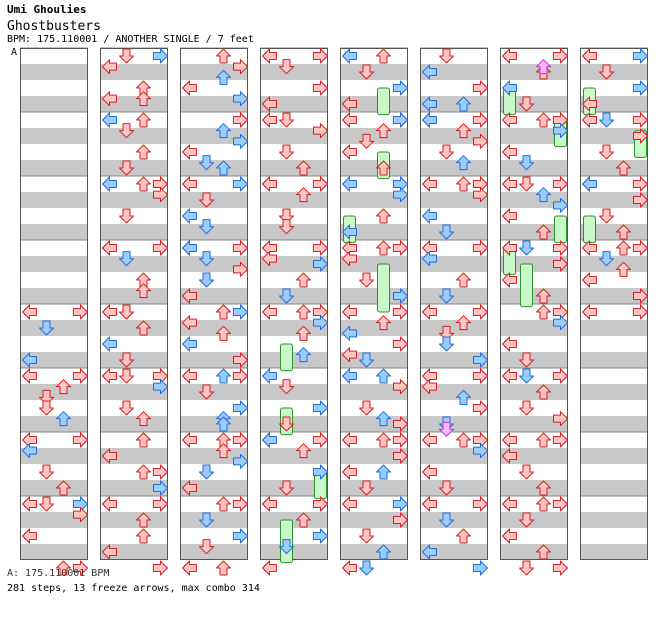 The width and height of the screenshot is (672, 620). Describe the element at coordinates (374, 304) in the screenshot. I see `column-border` at that location.